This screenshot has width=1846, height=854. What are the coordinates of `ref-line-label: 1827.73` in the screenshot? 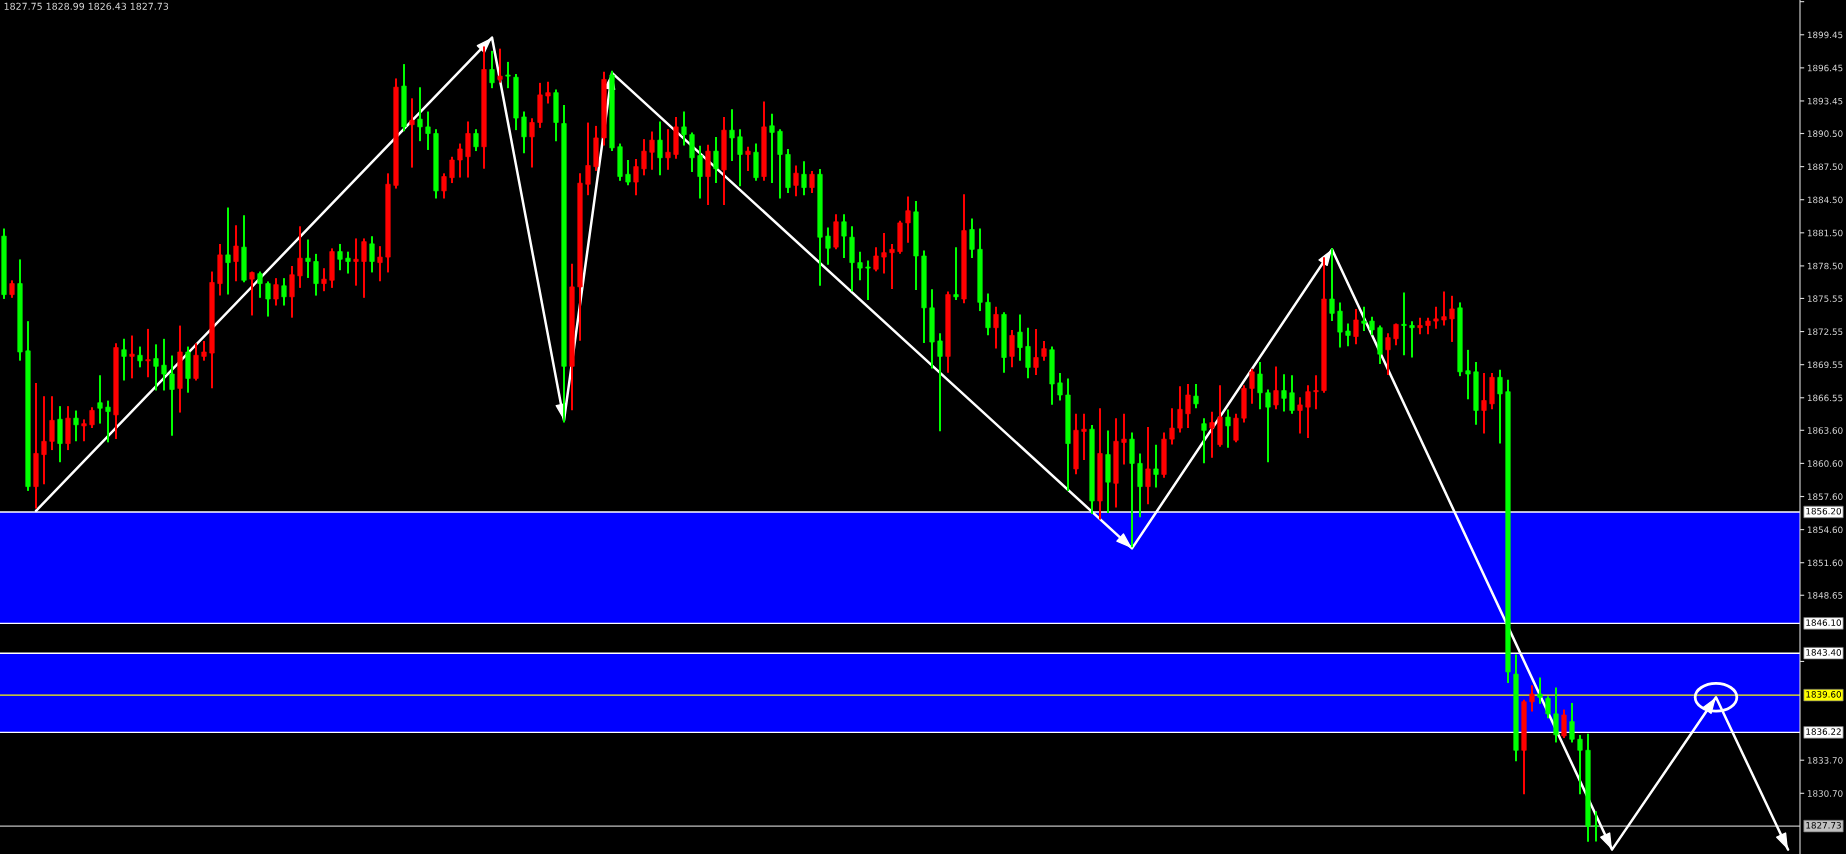 It's located at (1823, 825).